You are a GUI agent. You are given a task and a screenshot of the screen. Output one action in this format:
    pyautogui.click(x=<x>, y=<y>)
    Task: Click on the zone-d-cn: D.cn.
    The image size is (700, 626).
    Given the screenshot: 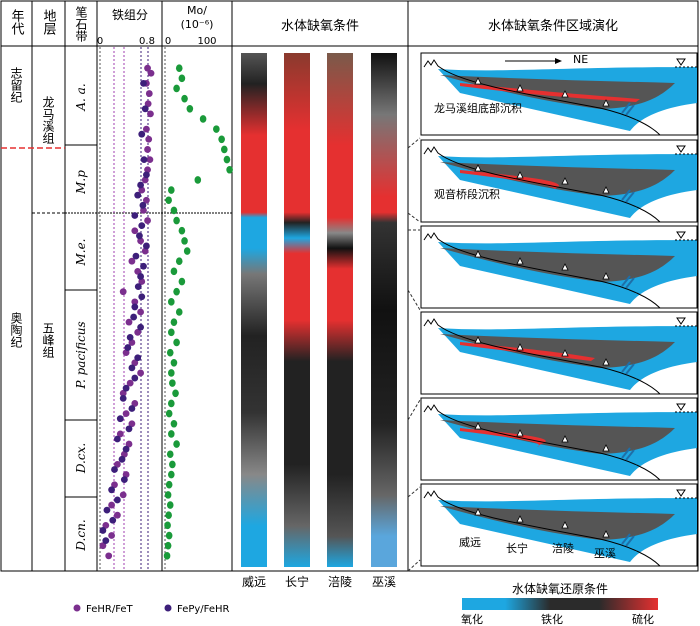 What is the action you would take?
    pyautogui.click(x=81, y=535)
    